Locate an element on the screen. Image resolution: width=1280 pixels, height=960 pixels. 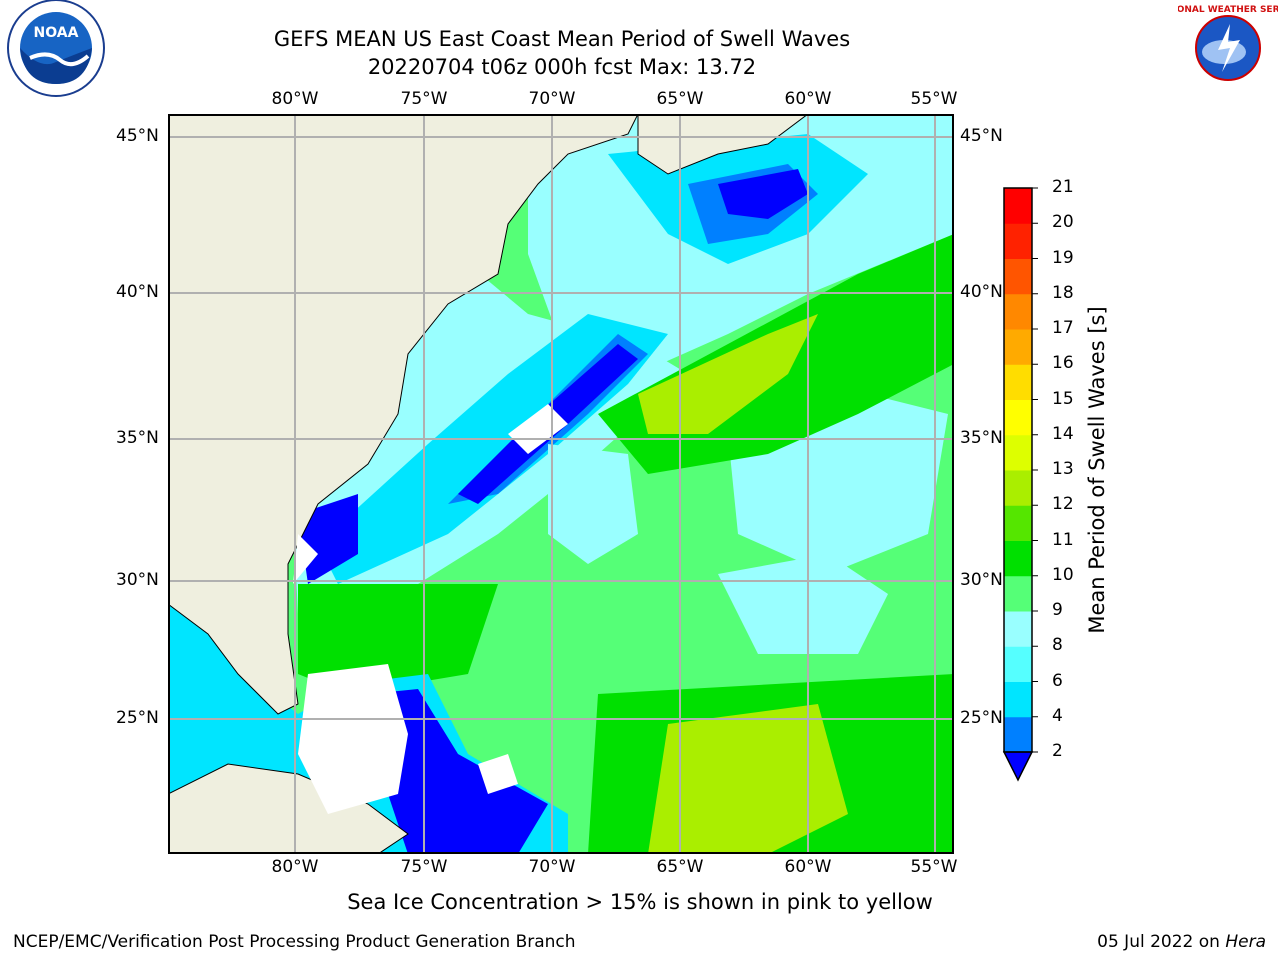
colorbar-tick-label: 16 is located at coordinates (1063, 363).